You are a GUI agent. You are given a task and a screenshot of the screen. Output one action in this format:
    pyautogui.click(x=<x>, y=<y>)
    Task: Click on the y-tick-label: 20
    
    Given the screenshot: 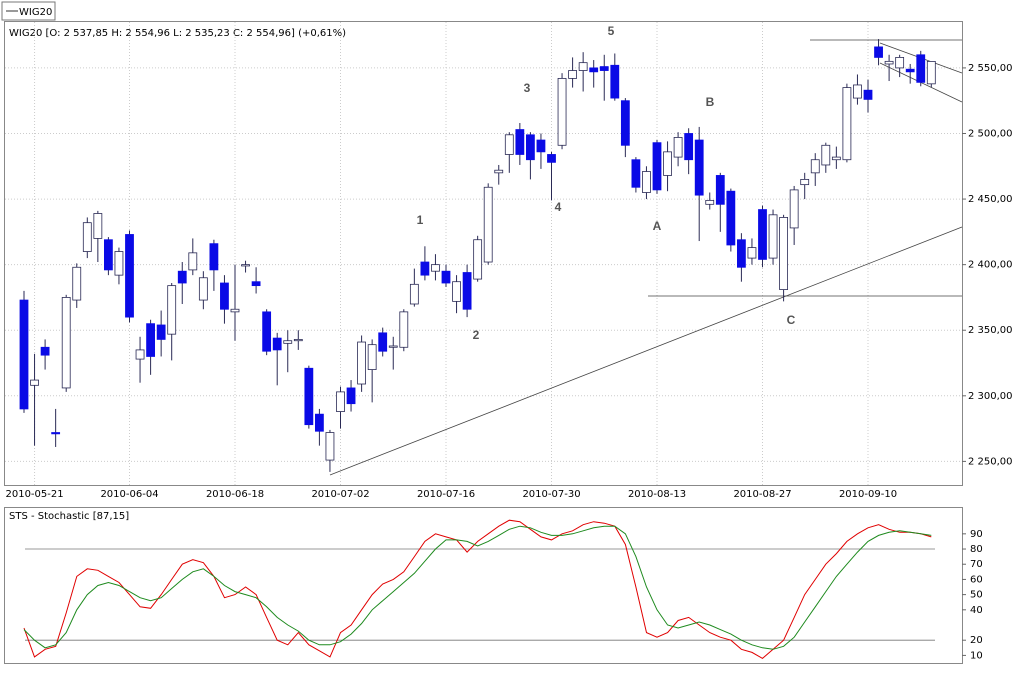 What is the action you would take?
    pyautogui.click(x=976, y=640)
    